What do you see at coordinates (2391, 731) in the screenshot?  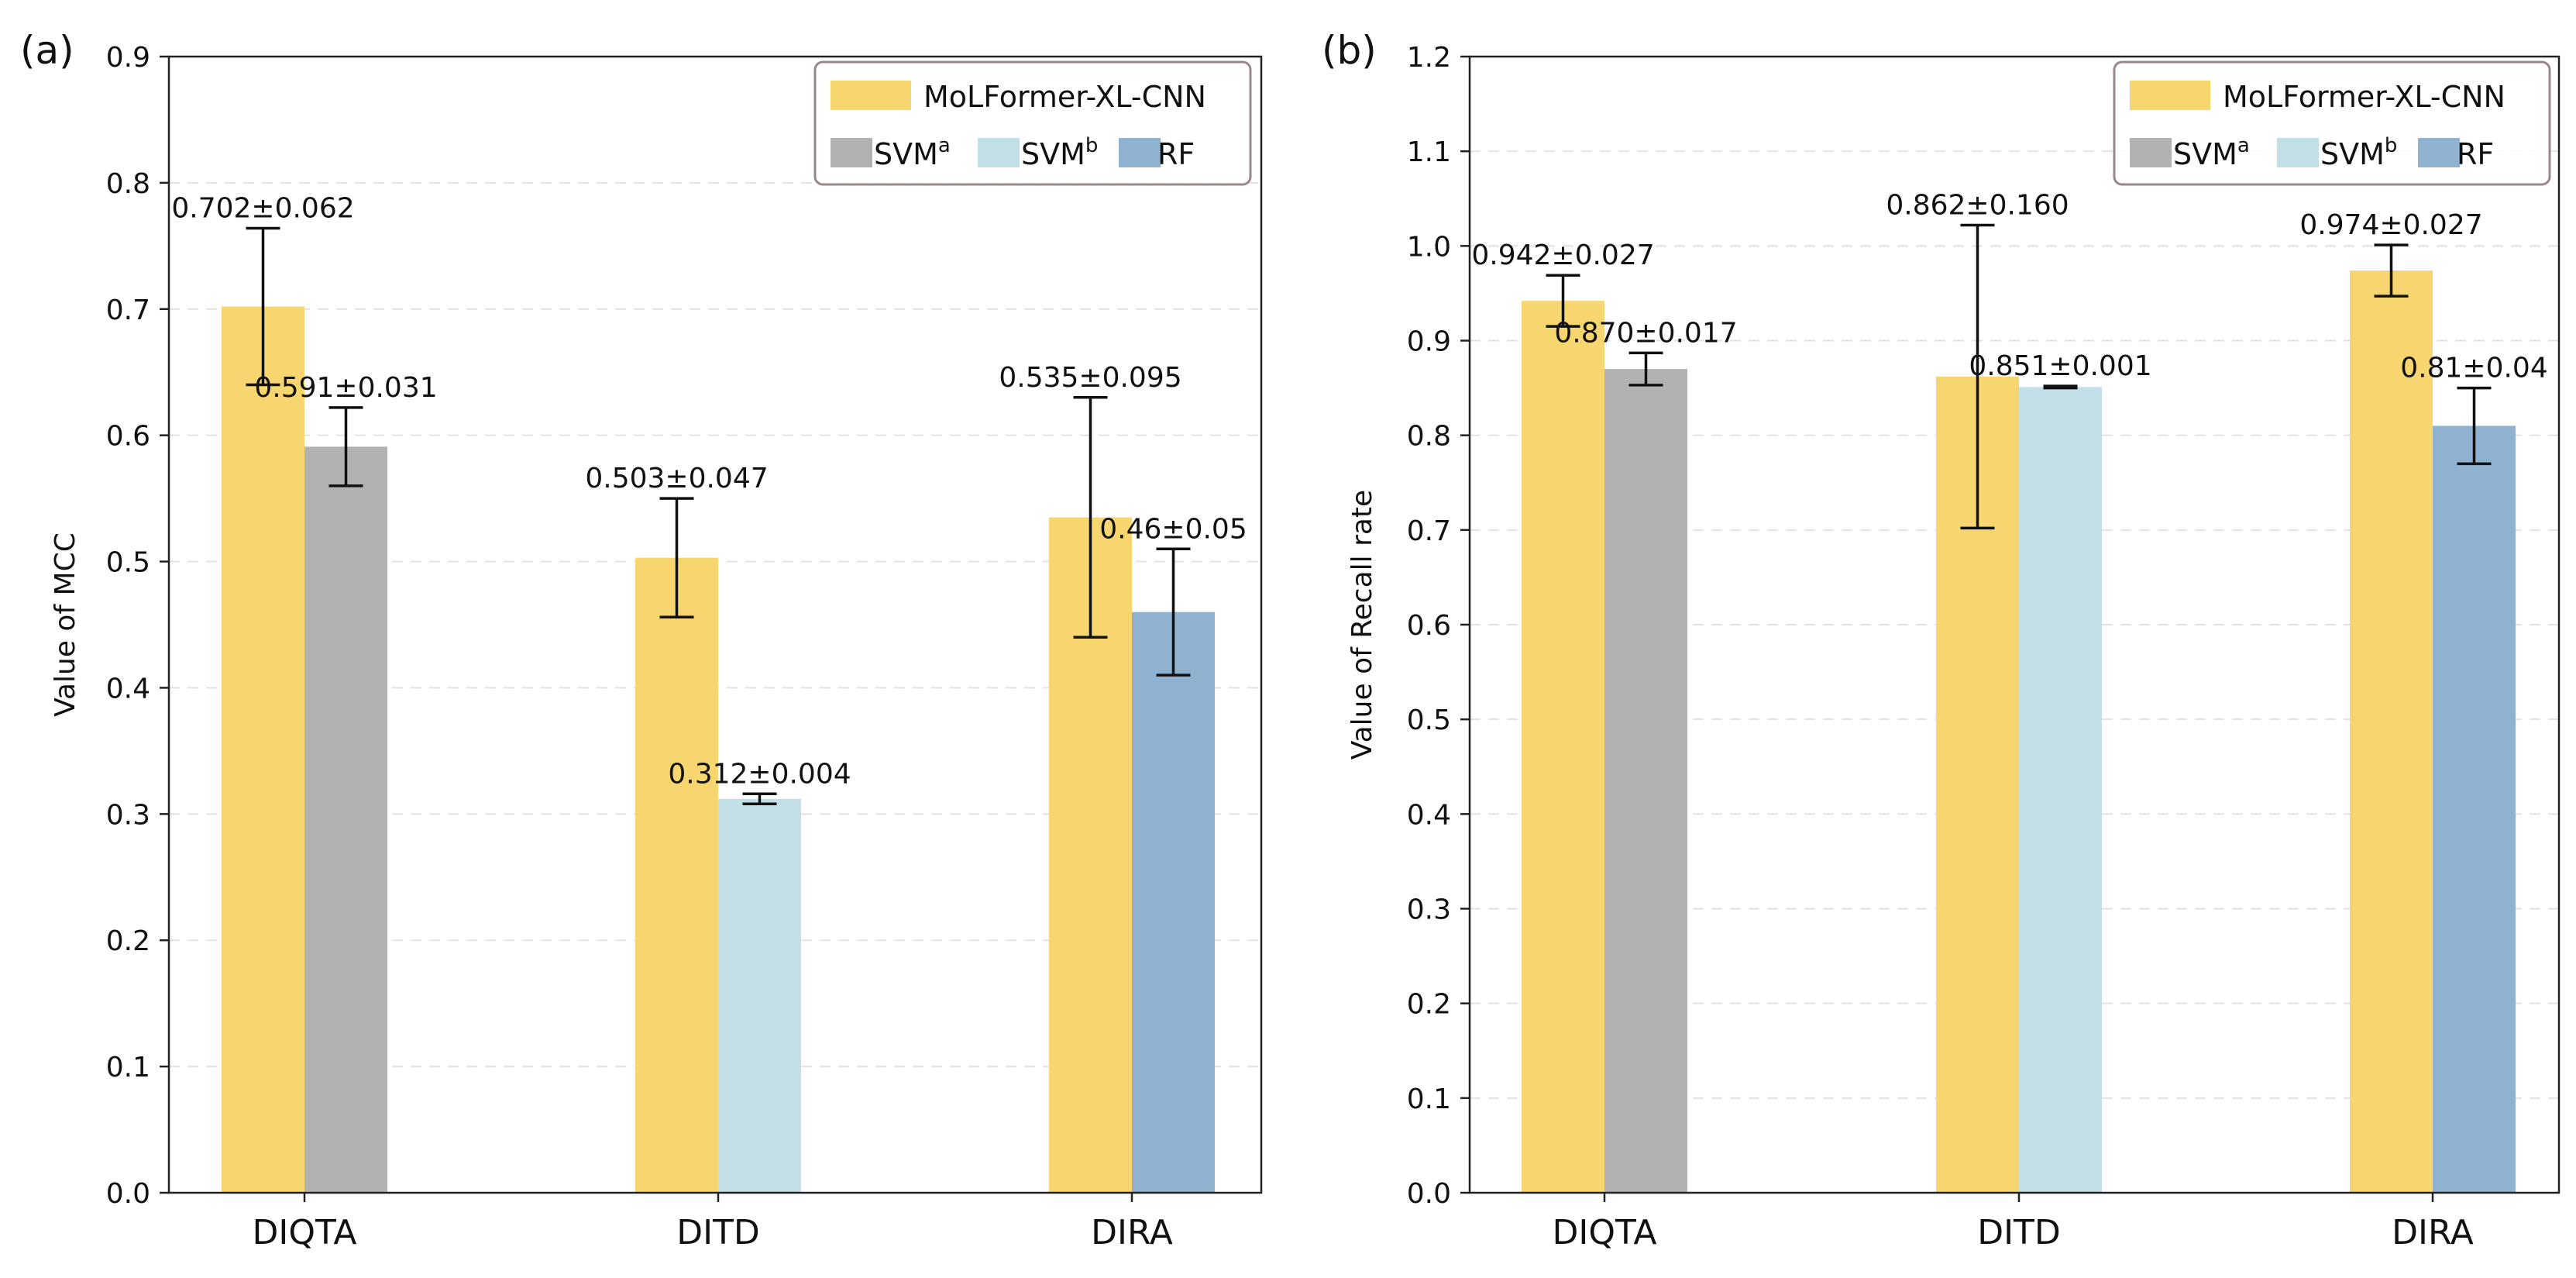 I see `bar-dira-molformer-xl-cnn` at bounding box center [2391, 731].